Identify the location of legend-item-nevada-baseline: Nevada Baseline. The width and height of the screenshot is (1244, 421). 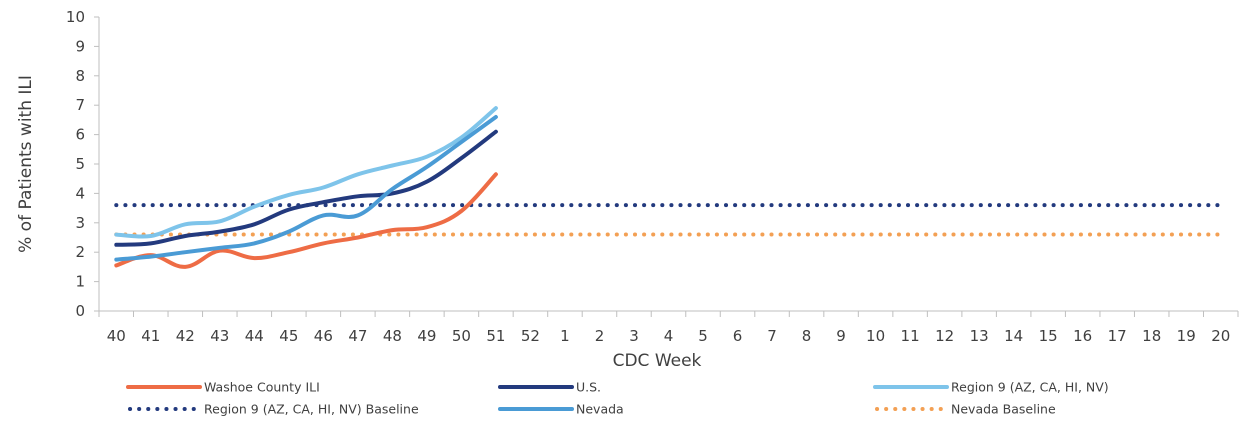
(965, 409).